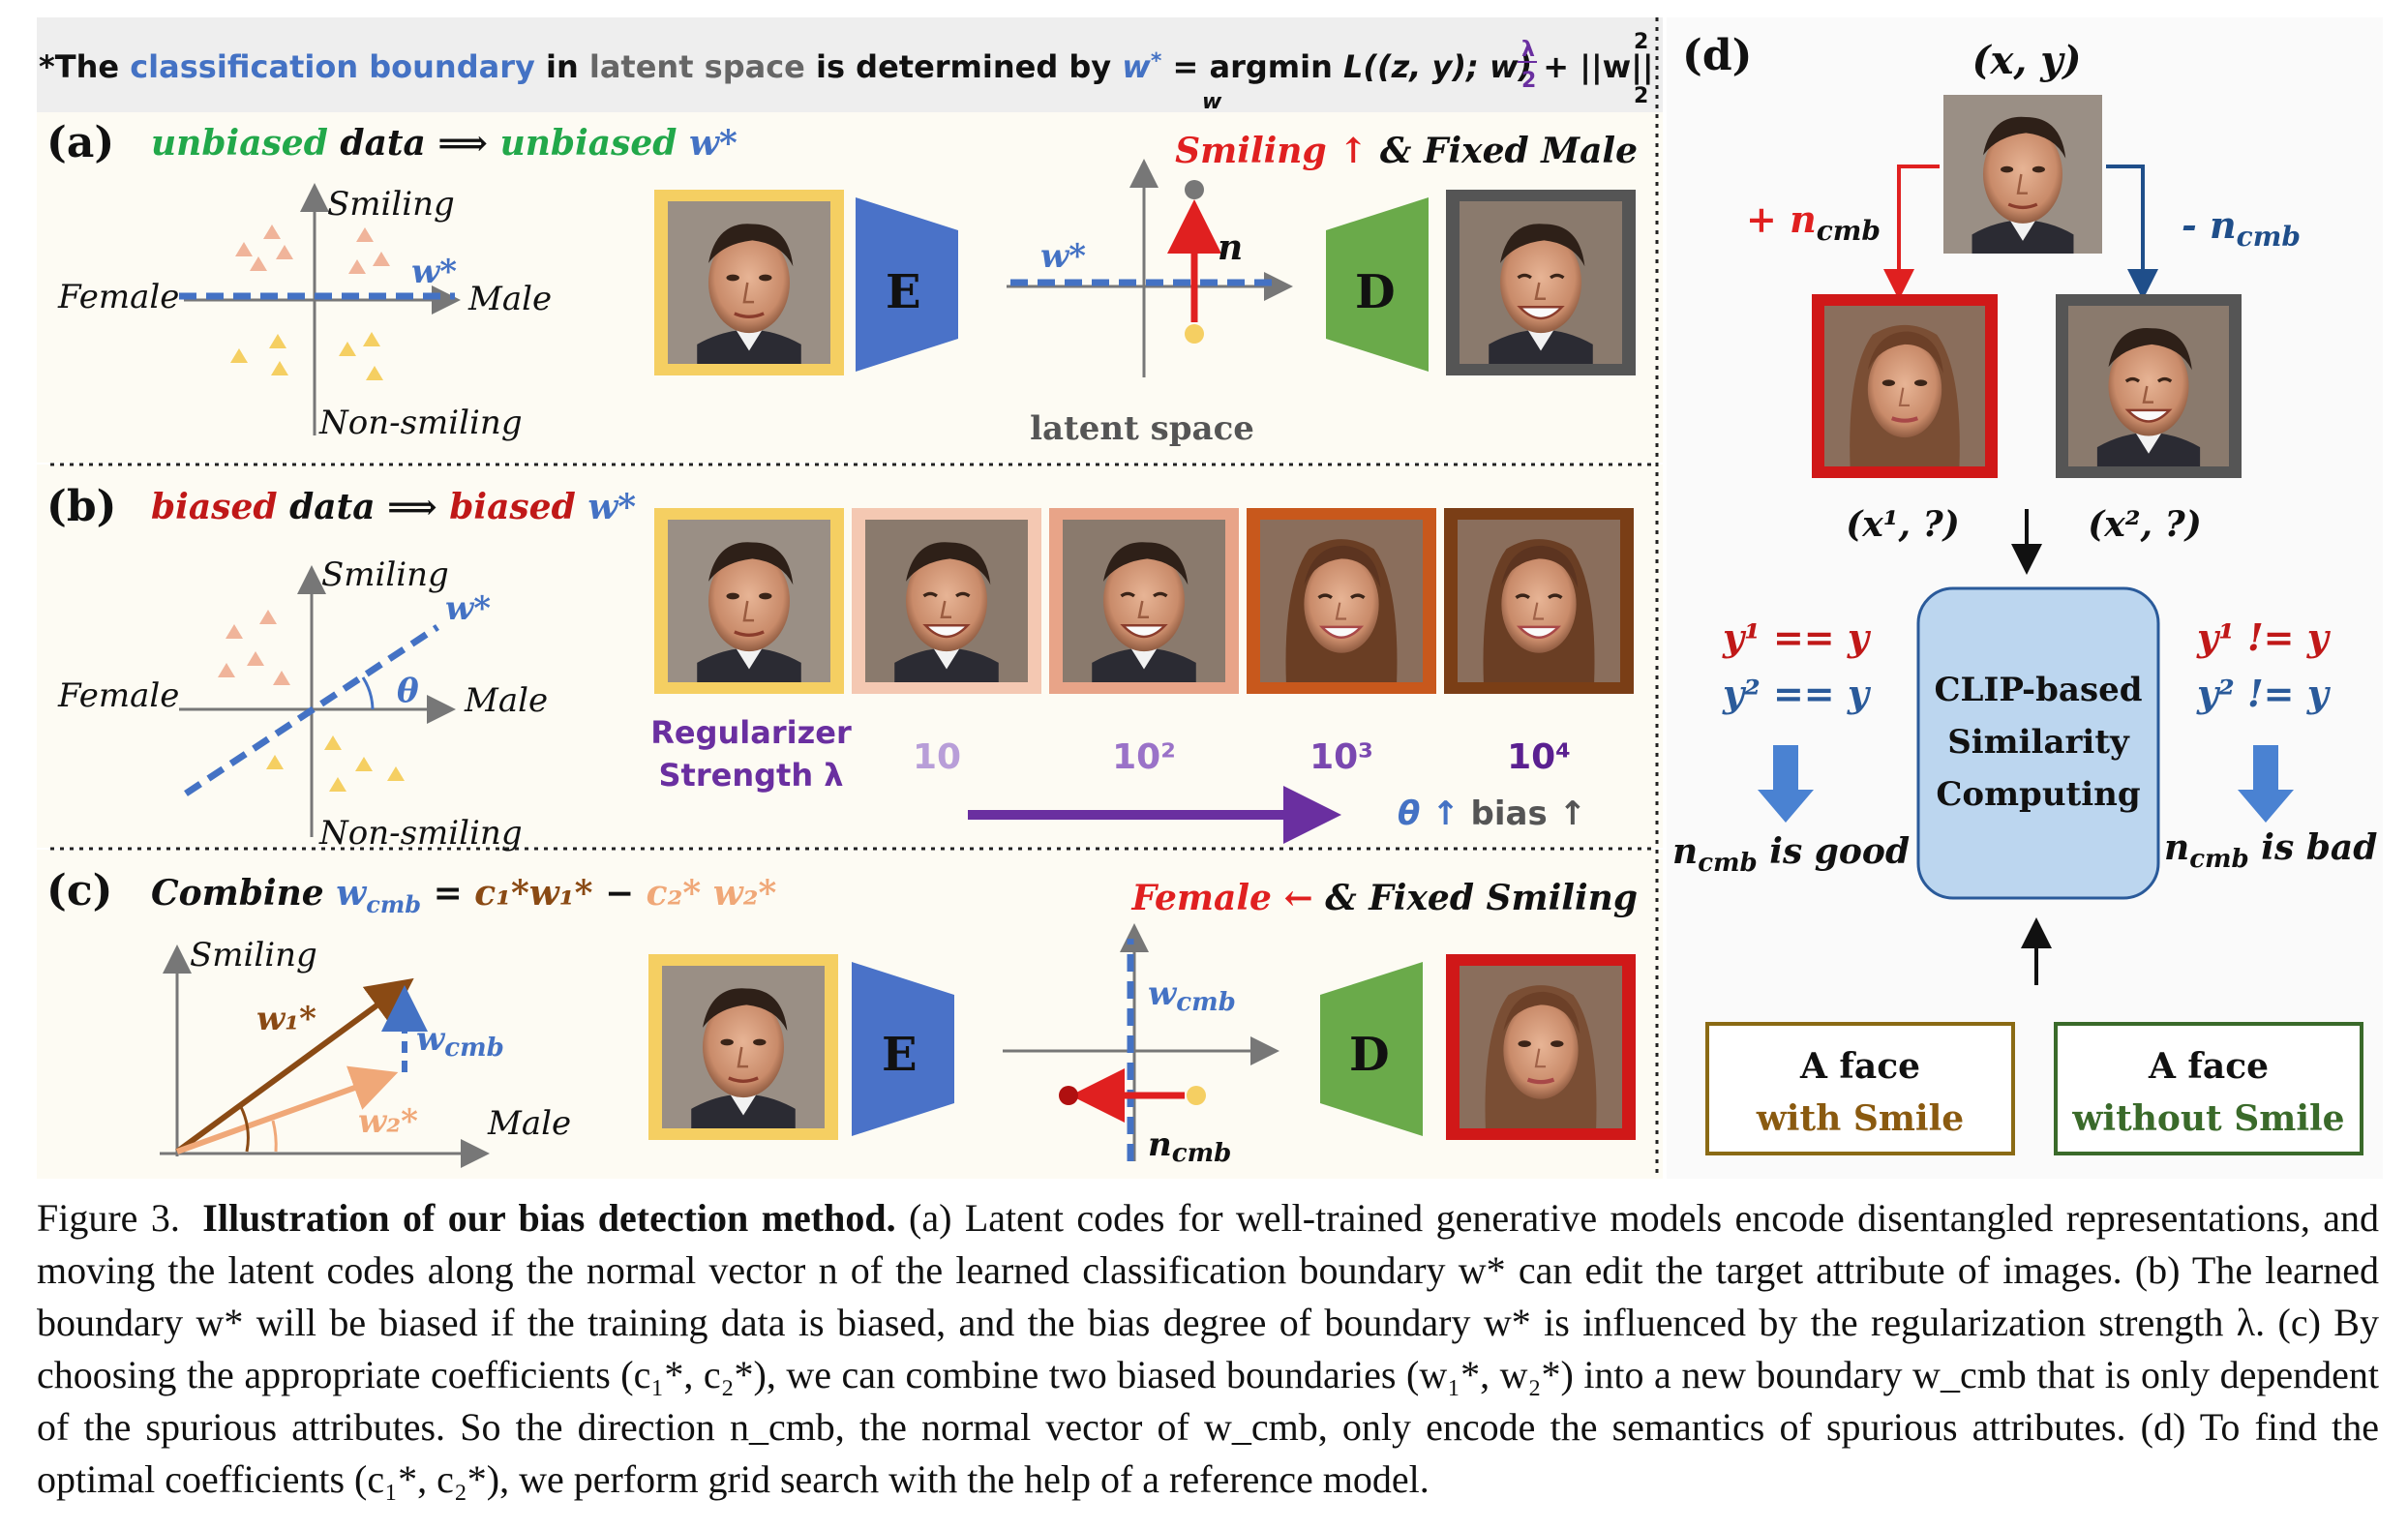 The height and width of the screenshot is (1529, 2408). What do you see at coordinates (2038, 690) in the screenshot?
I see `panel-d-clip-line1: CLIP-based` at bounding box center [2038, 690].